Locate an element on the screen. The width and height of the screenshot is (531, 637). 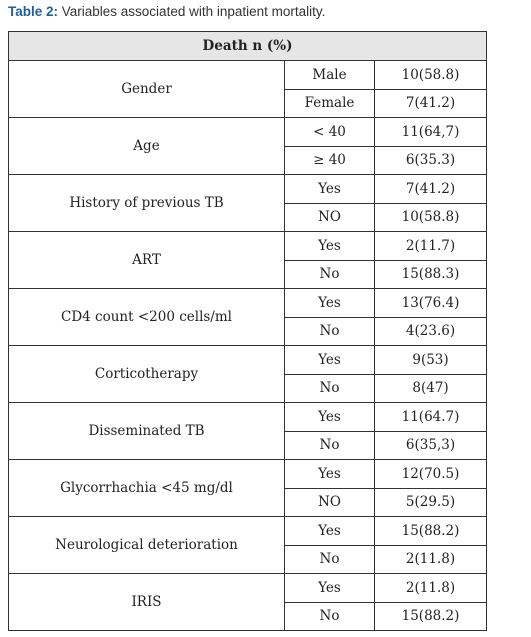
variable-cell: IRIS is located at coordinates (146, 602).